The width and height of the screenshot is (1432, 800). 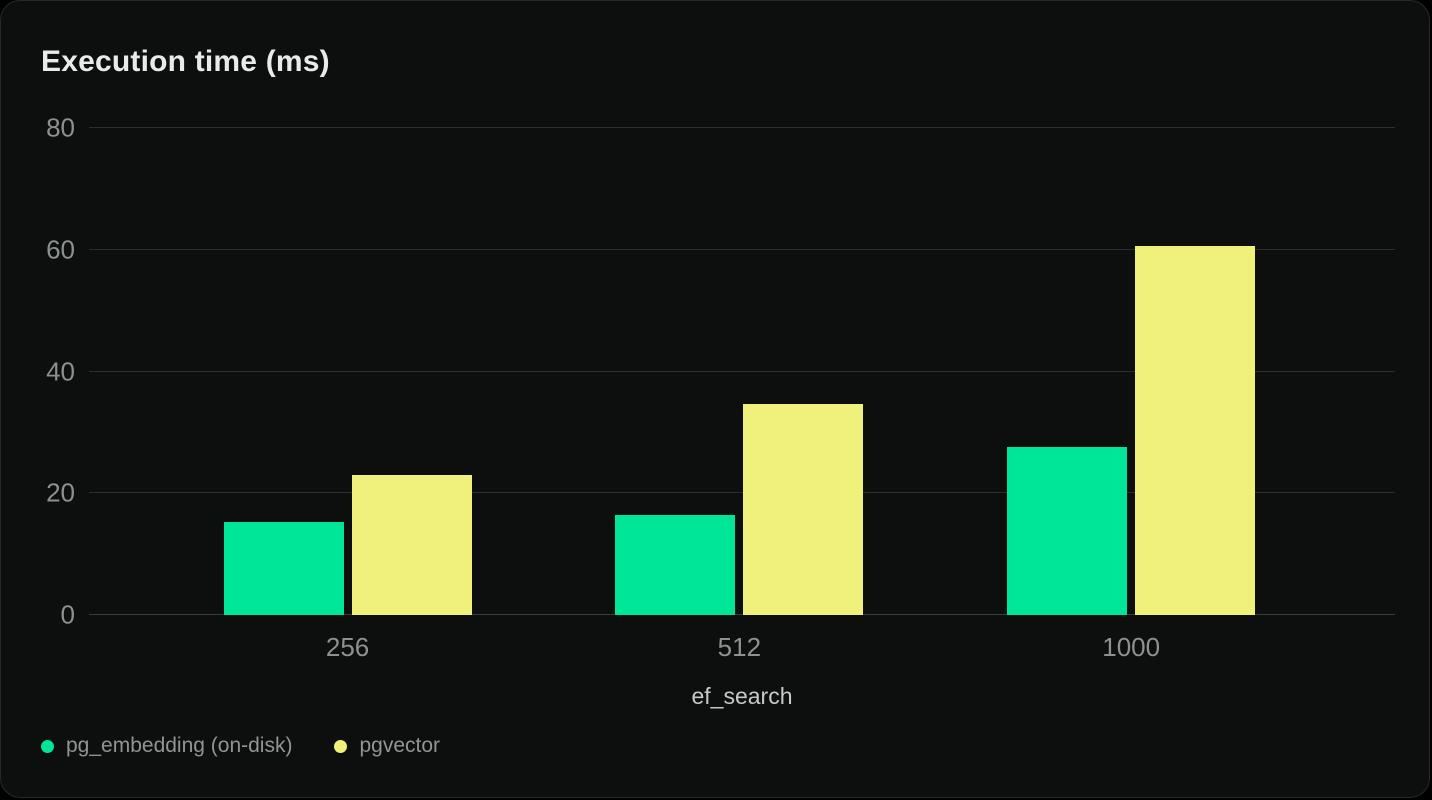 I want to click on y-axis-ticks: 0 20 40 60 80, so click(x=38, y=371).